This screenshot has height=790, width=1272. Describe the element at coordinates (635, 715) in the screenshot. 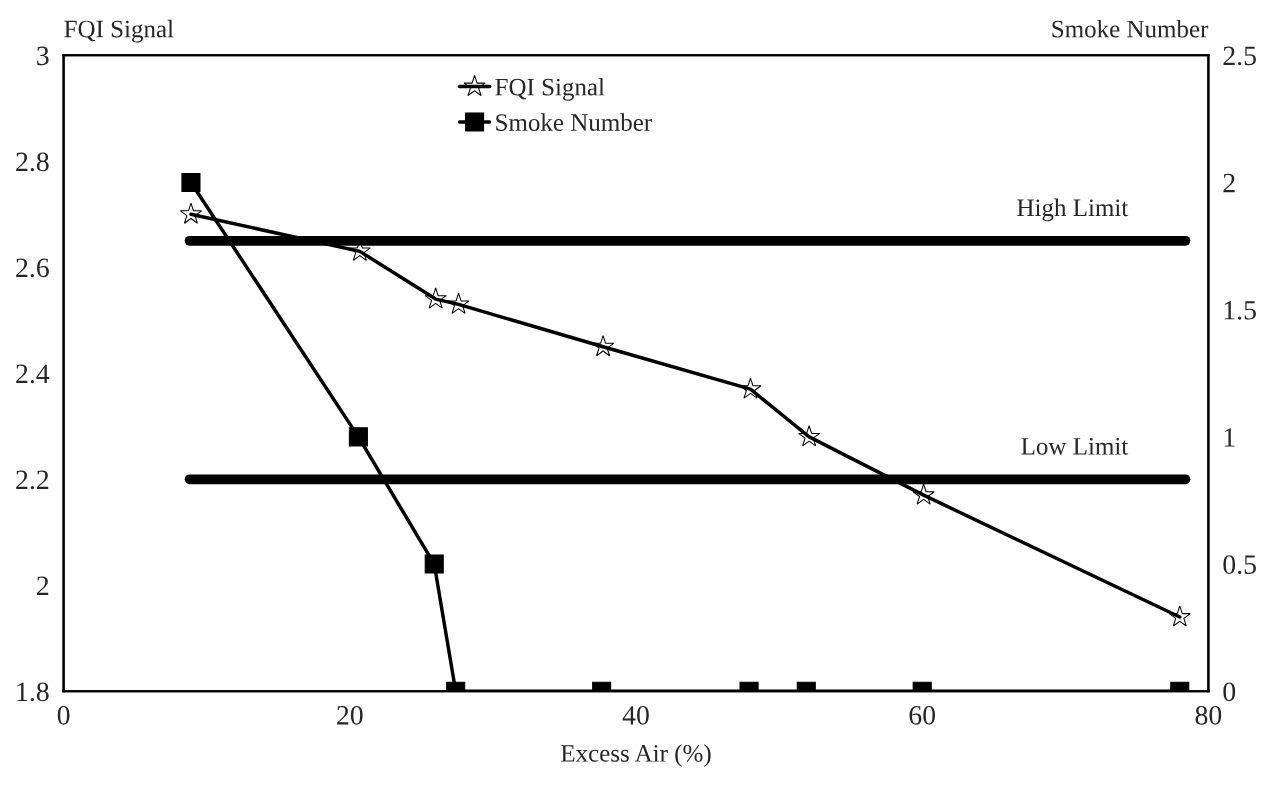

I see `x-tick-label: 40` at that location.